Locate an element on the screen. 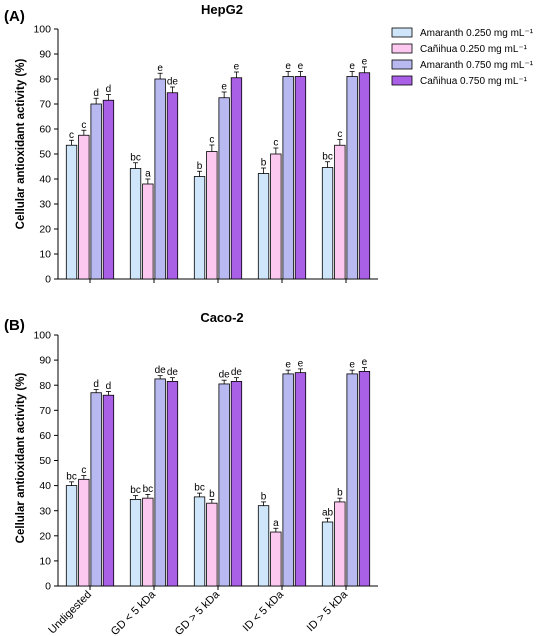 The image size is (550, 636). legend-label-1: Amaranth 0.250 mg mL⁻¹ is located at coordinates (477, 33).